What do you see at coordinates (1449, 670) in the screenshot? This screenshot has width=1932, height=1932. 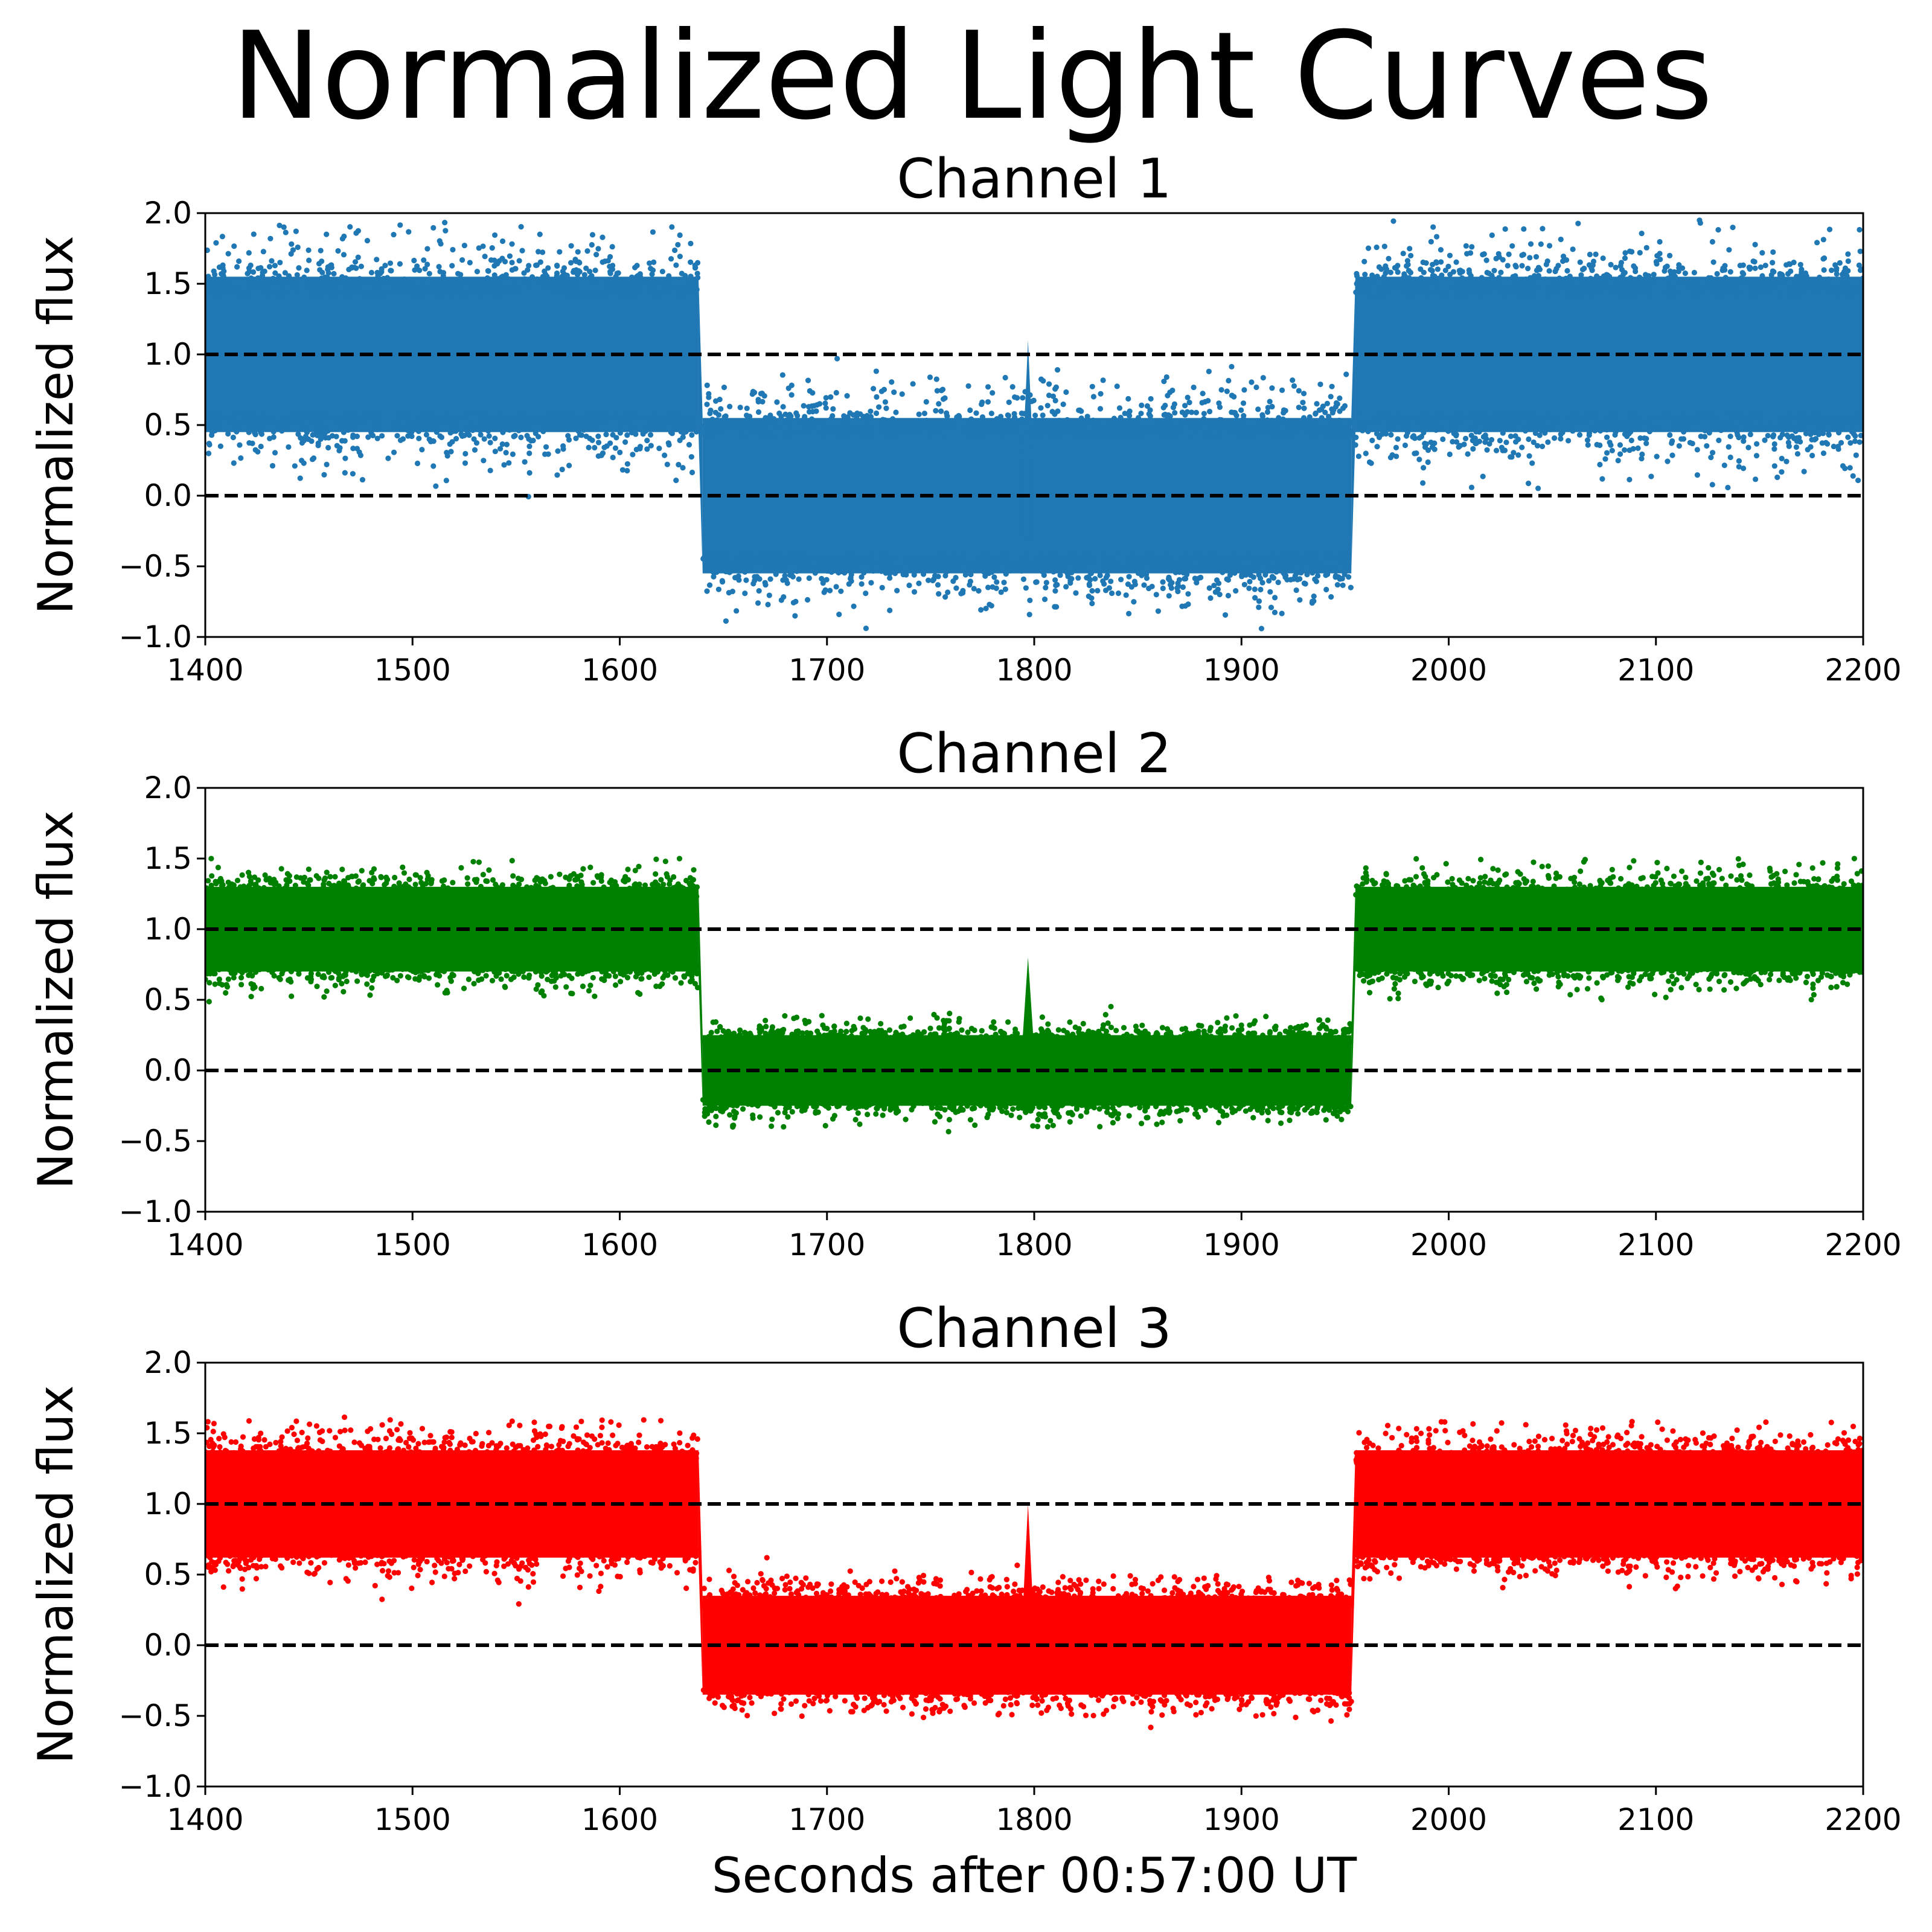 I see `x-tick-label: 2000` at bounding box center [1449, 670].